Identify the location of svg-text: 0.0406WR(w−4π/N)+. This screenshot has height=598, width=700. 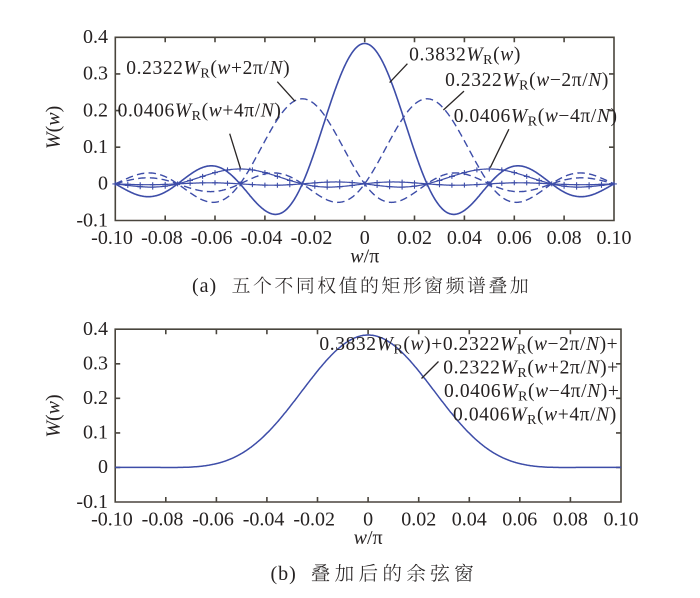
(531, 393).